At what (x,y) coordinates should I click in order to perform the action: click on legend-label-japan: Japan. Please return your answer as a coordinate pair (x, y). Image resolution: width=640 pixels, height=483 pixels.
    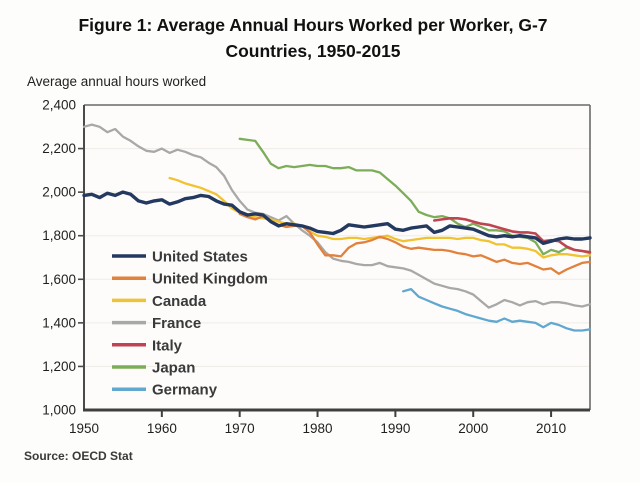
    Looking at the image, I should click on (173, 368).